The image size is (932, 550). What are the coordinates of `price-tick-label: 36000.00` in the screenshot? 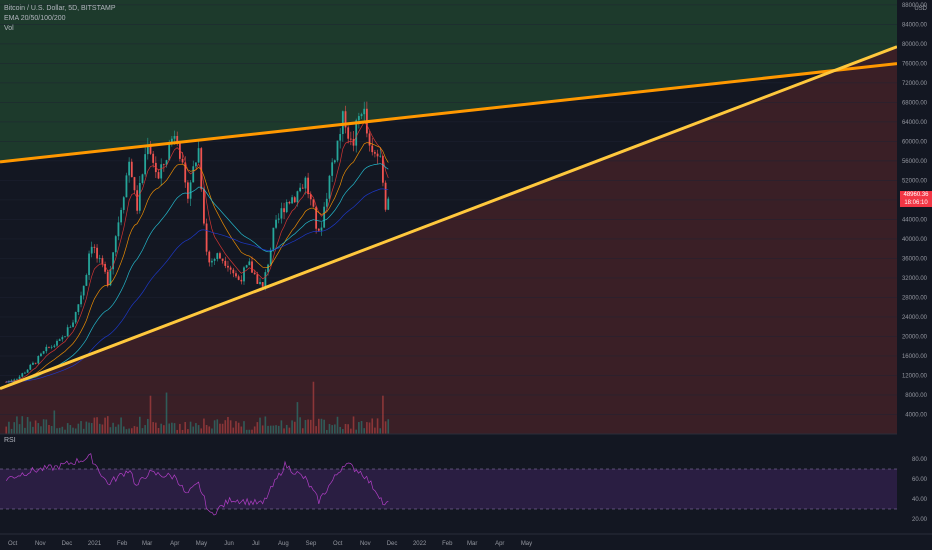 It's located at (915, 259).